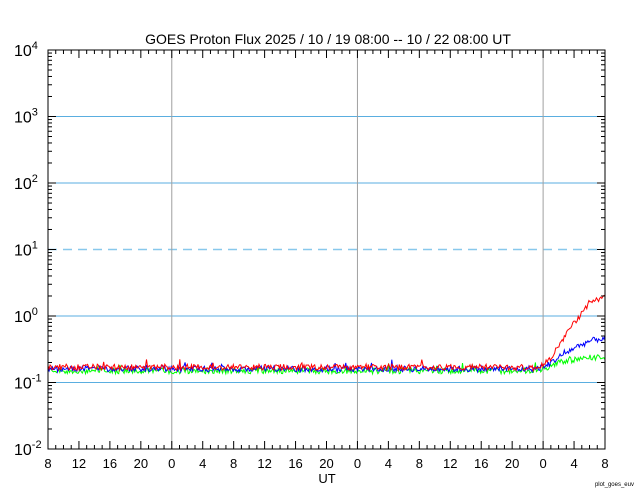  What do you see at coordinates (614, 485) in the screenshot?
I see `credit-label: plot_goes_euv` at bounding box center [614, 485].